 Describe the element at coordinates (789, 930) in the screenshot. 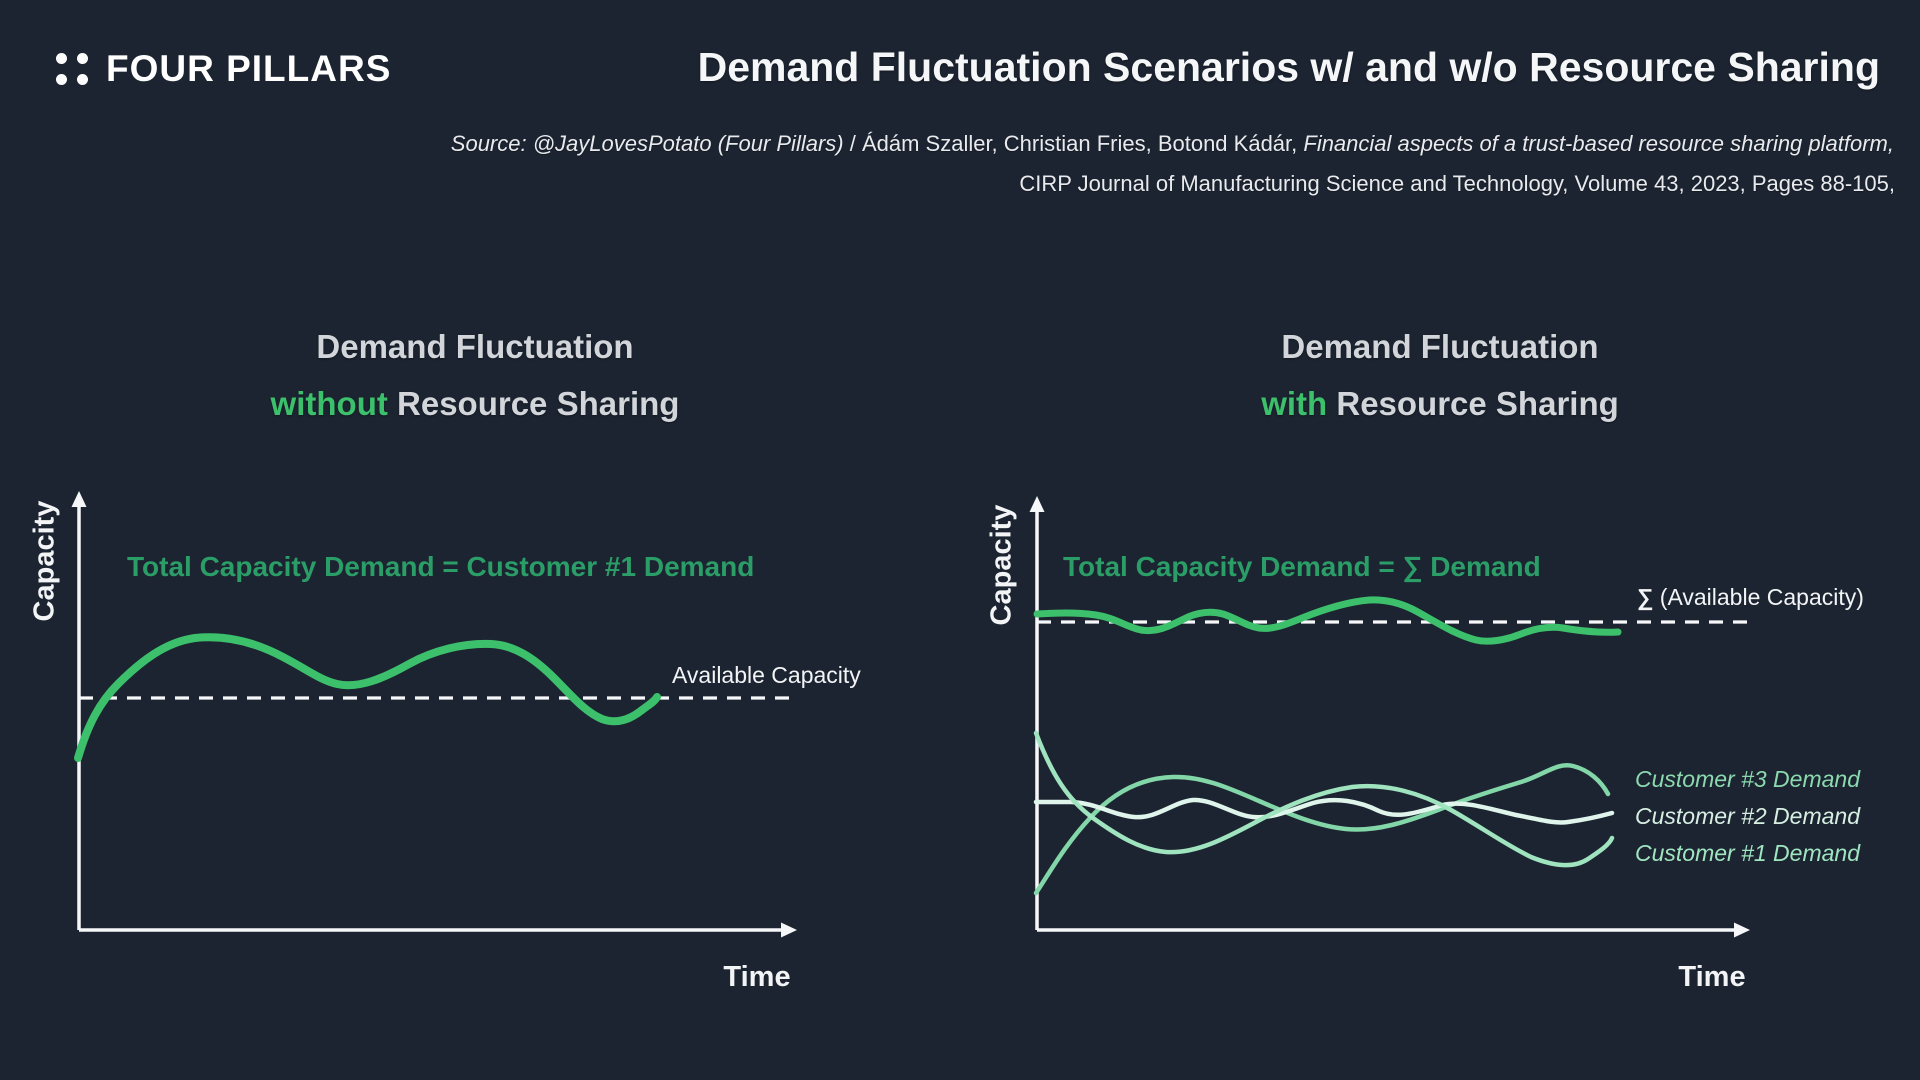

I see `left-x-axis-arrow-icon` at that location.